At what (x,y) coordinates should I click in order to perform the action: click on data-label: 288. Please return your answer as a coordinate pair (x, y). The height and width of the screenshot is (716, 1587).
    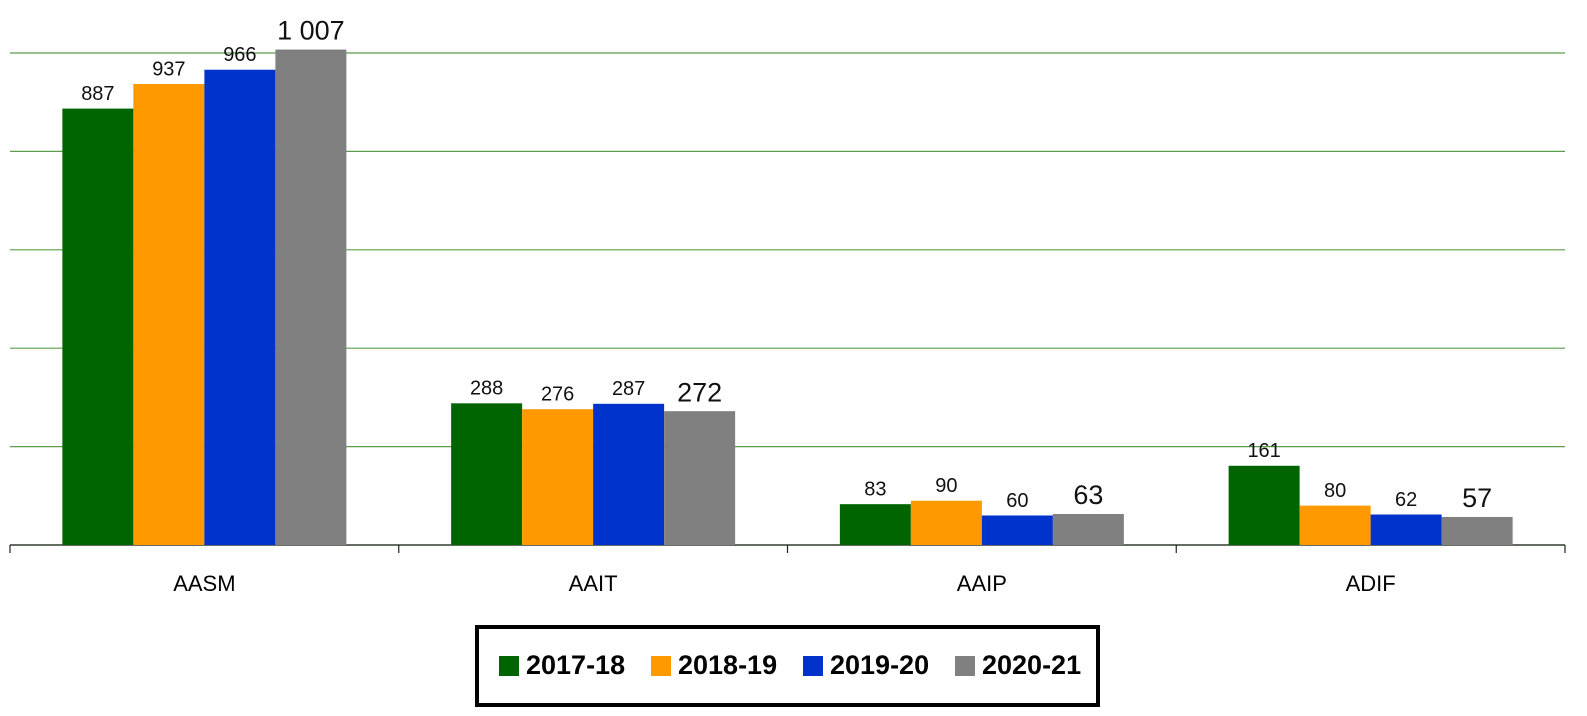
    Looking at the image, I should click on (486, 389).